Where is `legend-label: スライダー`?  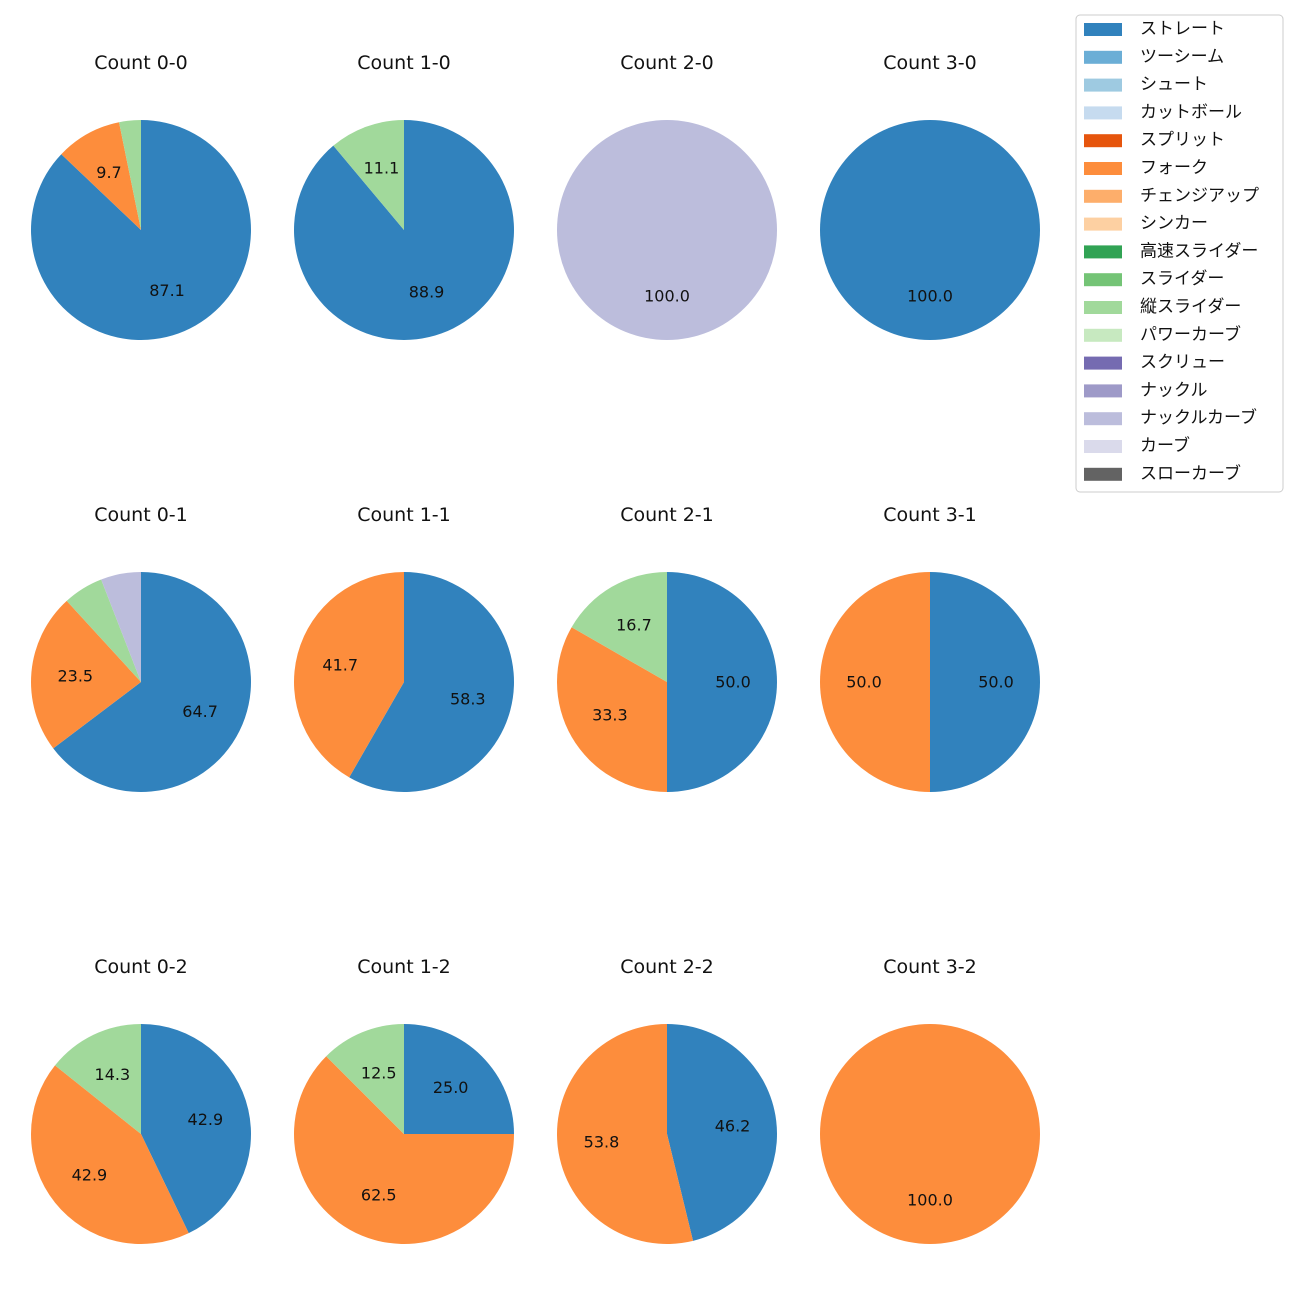 legend-label: スライダー is located at coordinates (1182, 279).